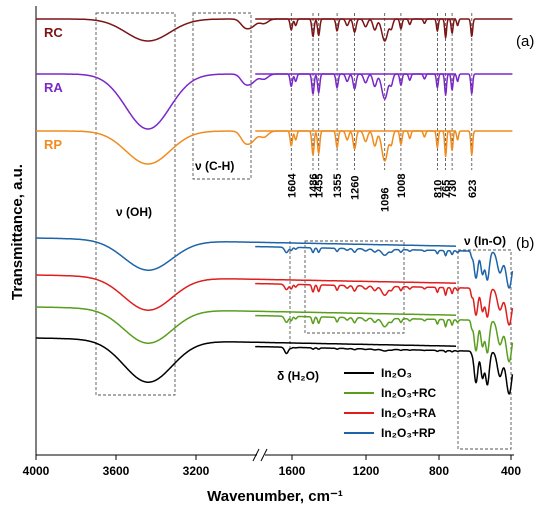 Image resolution: width=550 pixels, height=513 pixels. What do you see at coordinates (292, 185) in the screenshot?
I see `peak-label: 1604` at bounding box center [292, 185].